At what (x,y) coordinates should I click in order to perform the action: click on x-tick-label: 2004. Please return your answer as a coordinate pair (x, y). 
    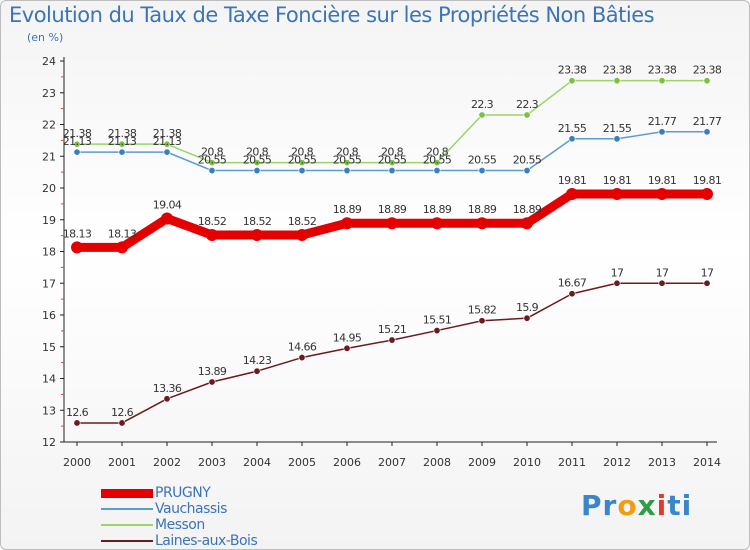
    Looking at the image, I should click on (257, 462).